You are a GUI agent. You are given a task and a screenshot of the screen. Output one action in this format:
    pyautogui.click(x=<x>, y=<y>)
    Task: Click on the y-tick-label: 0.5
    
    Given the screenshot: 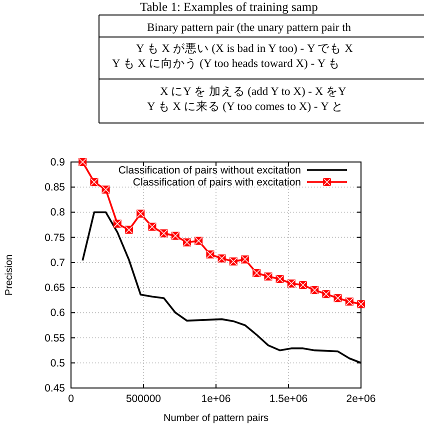 What is the action you would take?
    pyautogui.click(x=58, y=363)
    